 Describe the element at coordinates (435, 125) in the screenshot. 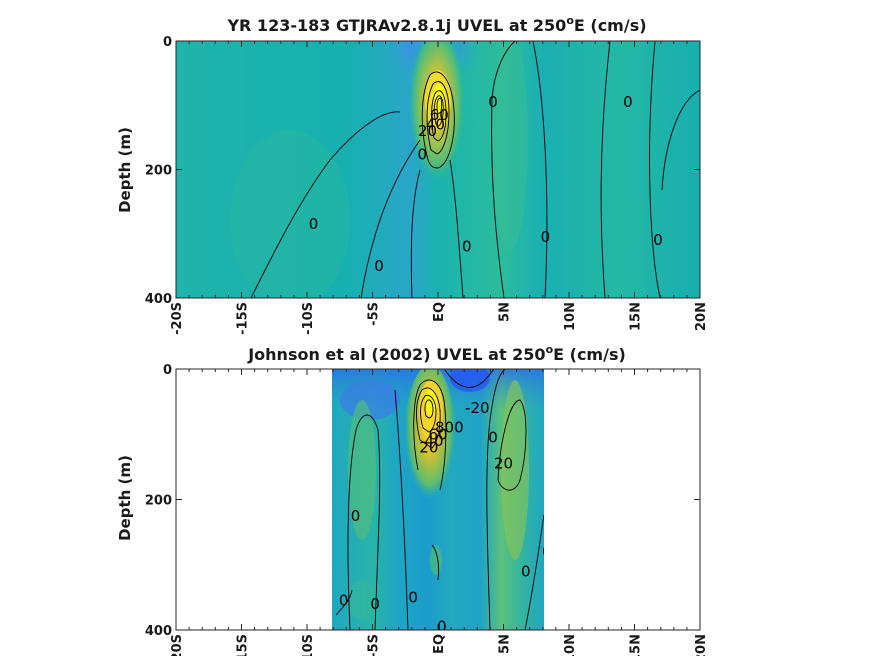

I see `top-contour-label: 40` at that location.